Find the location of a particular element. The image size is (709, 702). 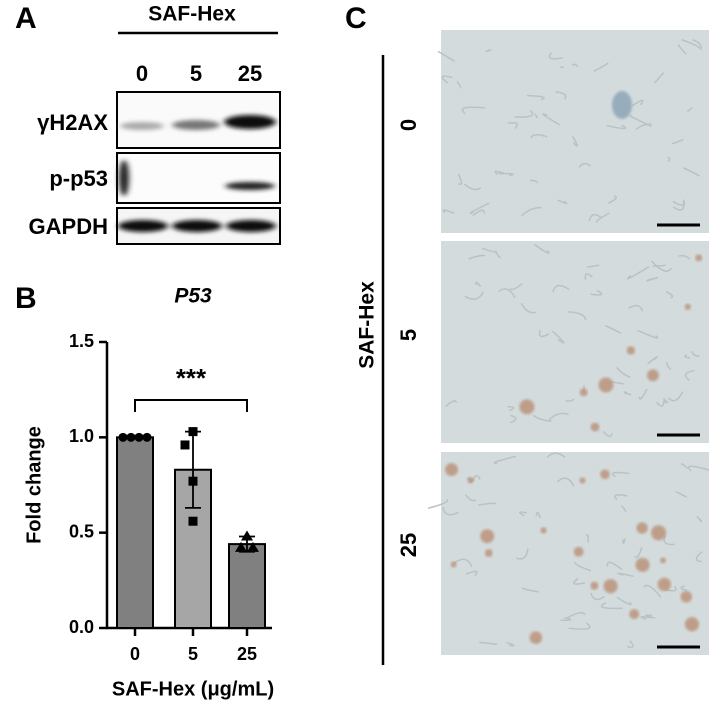

band-label: GAPDH is located at coordinates (68, 226).